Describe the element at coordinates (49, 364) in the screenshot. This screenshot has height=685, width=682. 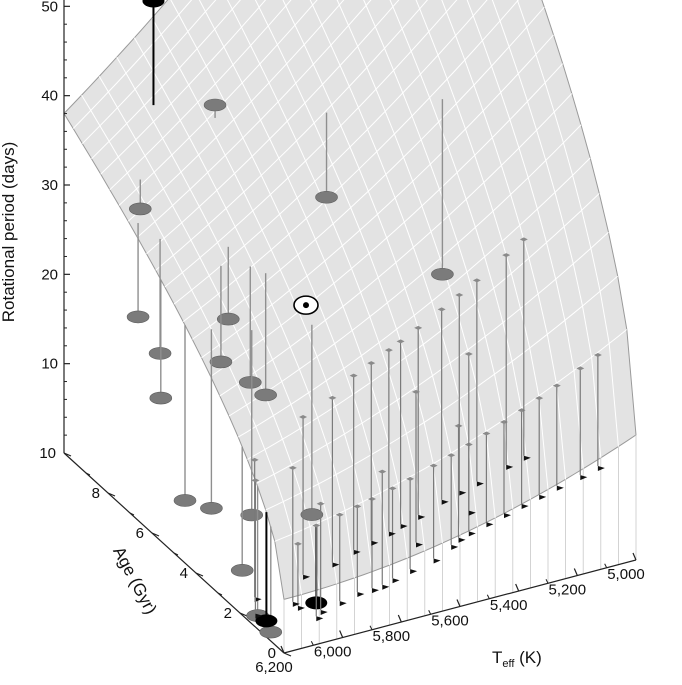
I see `period-tick-label: 10` at that location.